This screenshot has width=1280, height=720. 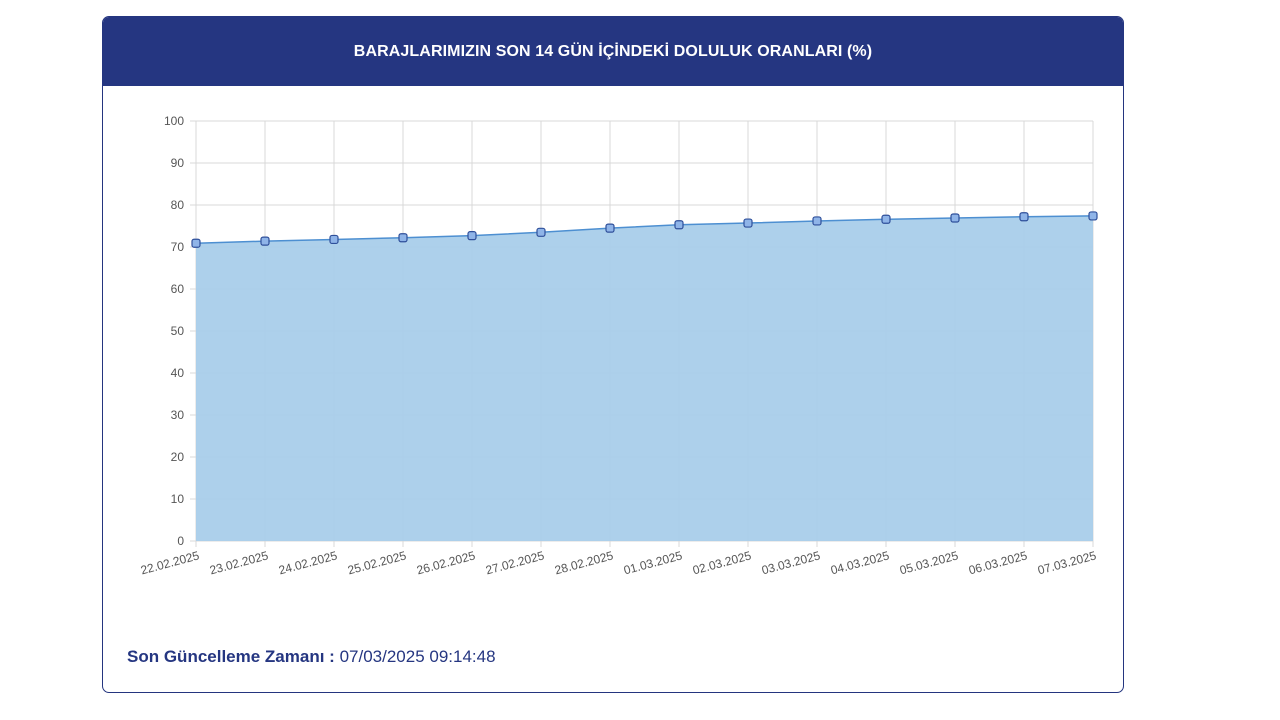 What do you see at coordinates (515, 562) in the screenshot?
I see `x-tick-label: 27.02.2025` at bounding box center [515, 562].